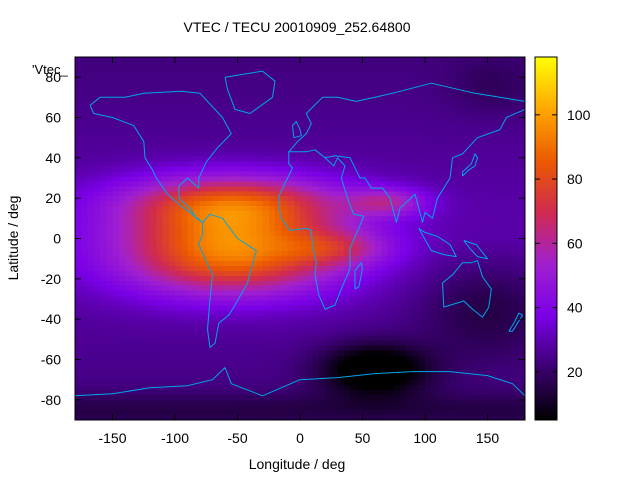 The height and width of the screenshot is (480, 640). Describe the element at coordinates (51, 319) in the screenshot. I see `y-tick-label: -40` at that location.